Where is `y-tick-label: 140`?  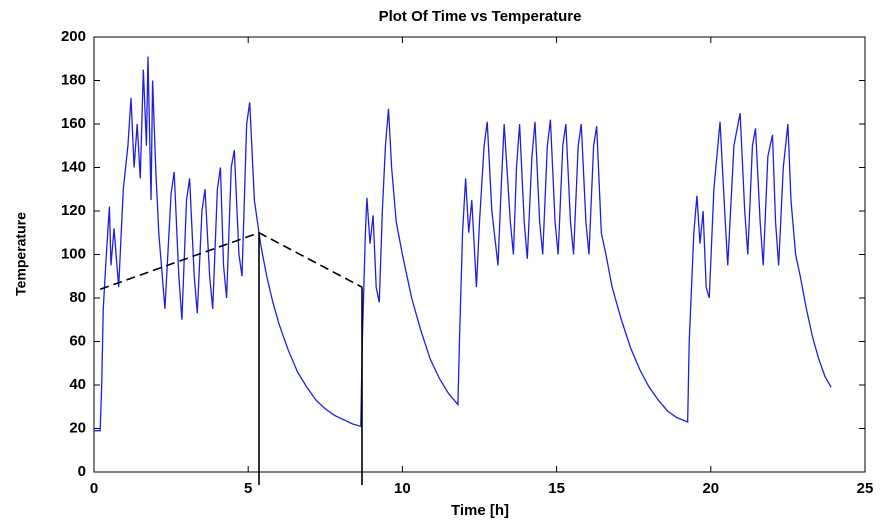 y-tick-label: 140 is located at coordinates (73, 166).